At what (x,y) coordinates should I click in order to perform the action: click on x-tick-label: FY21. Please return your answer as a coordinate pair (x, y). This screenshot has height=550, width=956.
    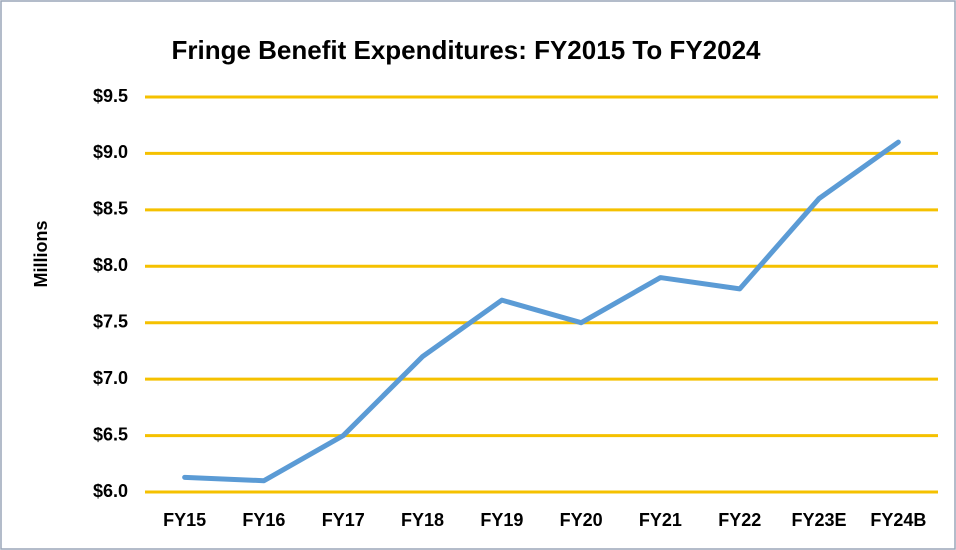
    Looking at the image, I should click on (660, 520).